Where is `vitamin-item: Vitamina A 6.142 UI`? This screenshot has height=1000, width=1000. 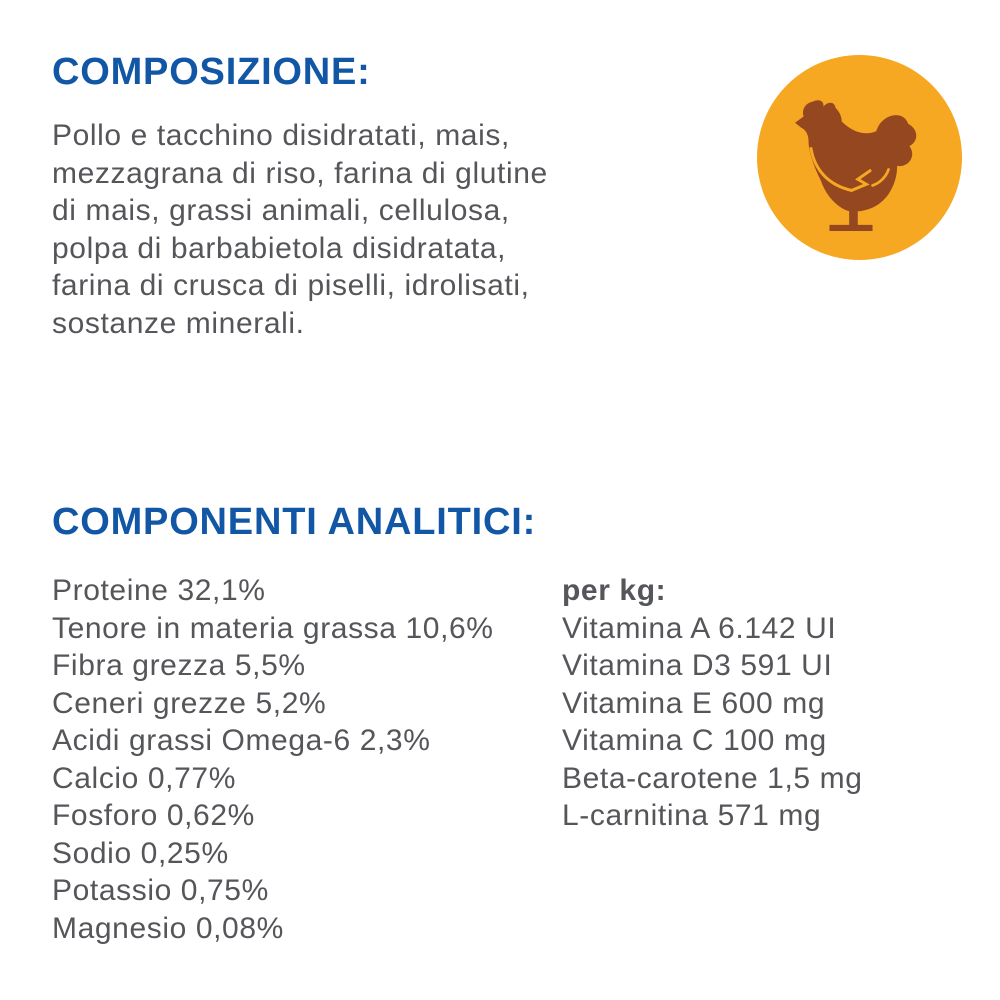
vitamin-item: Vitamina A 6.142 UI is located at coordinates (699, 628).